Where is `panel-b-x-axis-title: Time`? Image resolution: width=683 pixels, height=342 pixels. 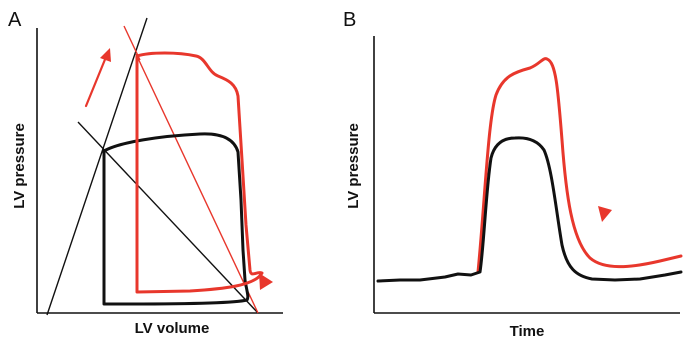
panel-b-x-axis-title: Time is located at coordinates (527, 331).